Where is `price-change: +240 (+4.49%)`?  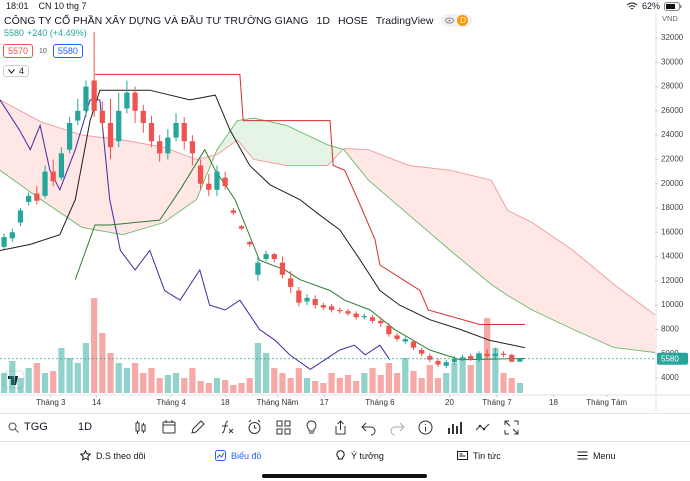
price-change: +240 (+4.49%) is located at coordinates (57, 33).